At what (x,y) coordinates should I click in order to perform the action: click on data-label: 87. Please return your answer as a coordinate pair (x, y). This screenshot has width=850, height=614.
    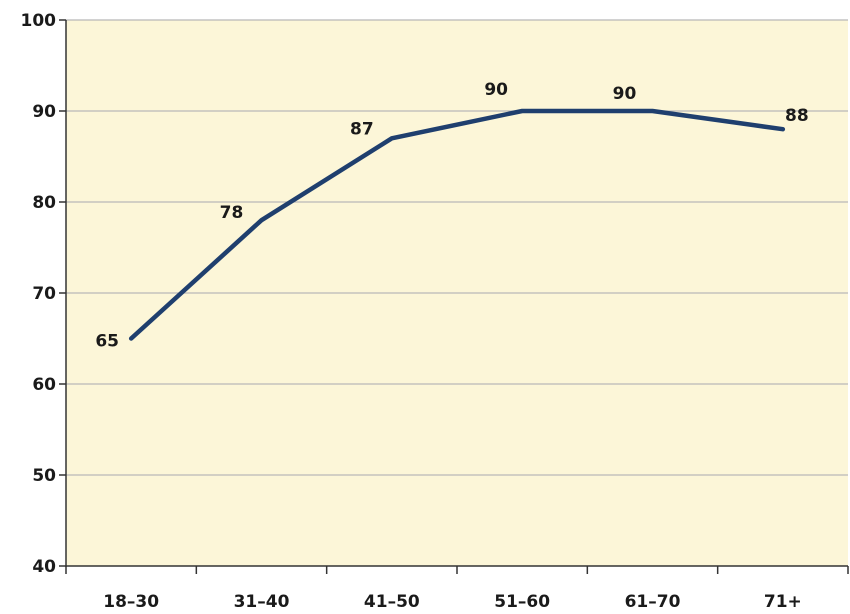
    Looking at the image, I should click on (362, 129).